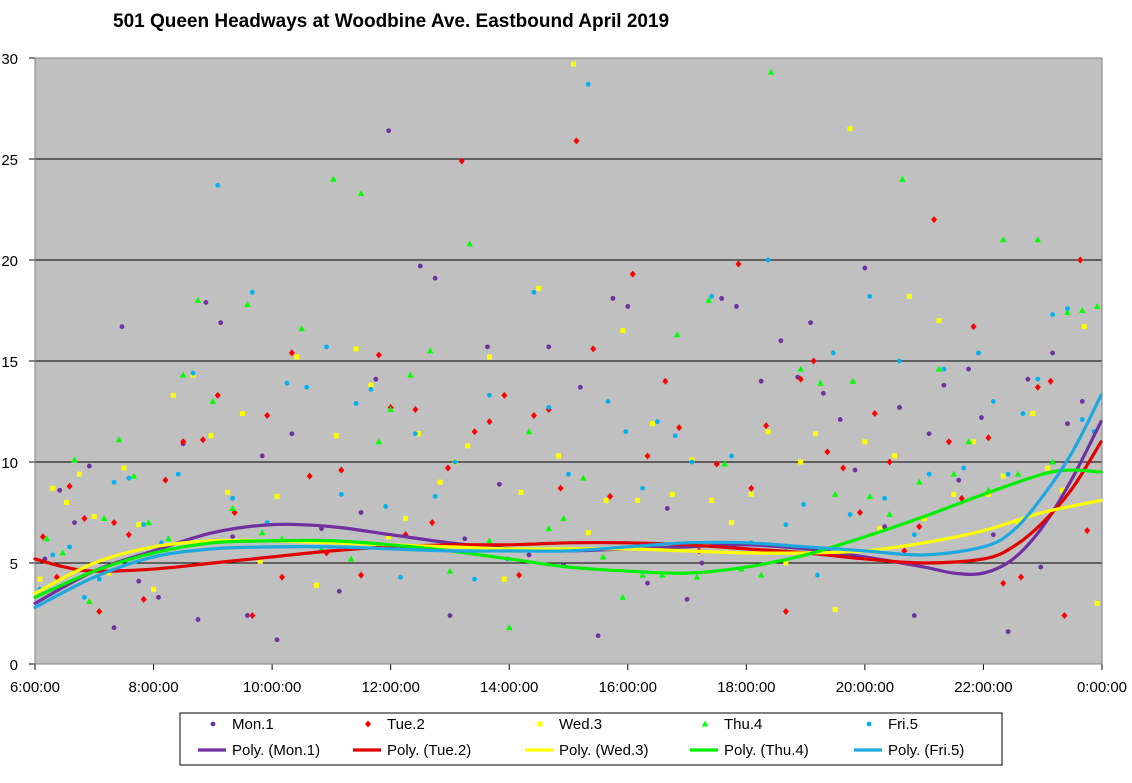  Describe the element at coordinates (368, 724) in the screenshot. I see `legend-marker` at that location.